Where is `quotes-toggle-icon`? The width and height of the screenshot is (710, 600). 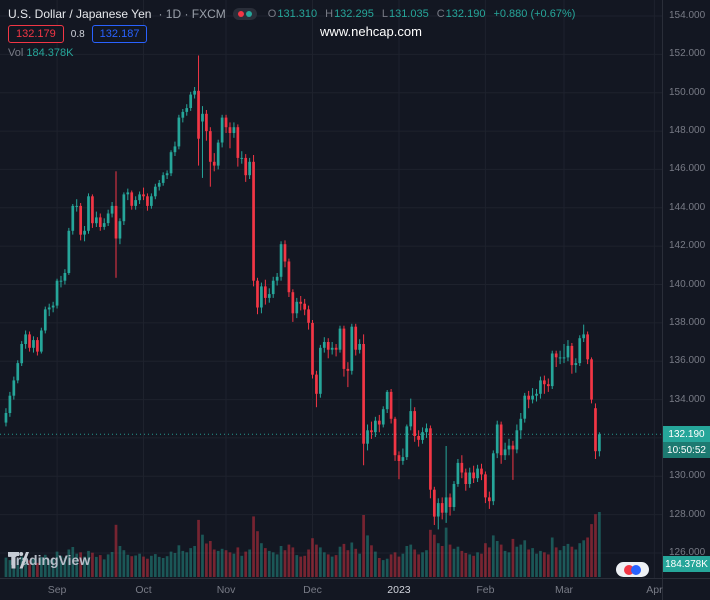
quotes-toggle-icon is located at coordinates (244, 14).